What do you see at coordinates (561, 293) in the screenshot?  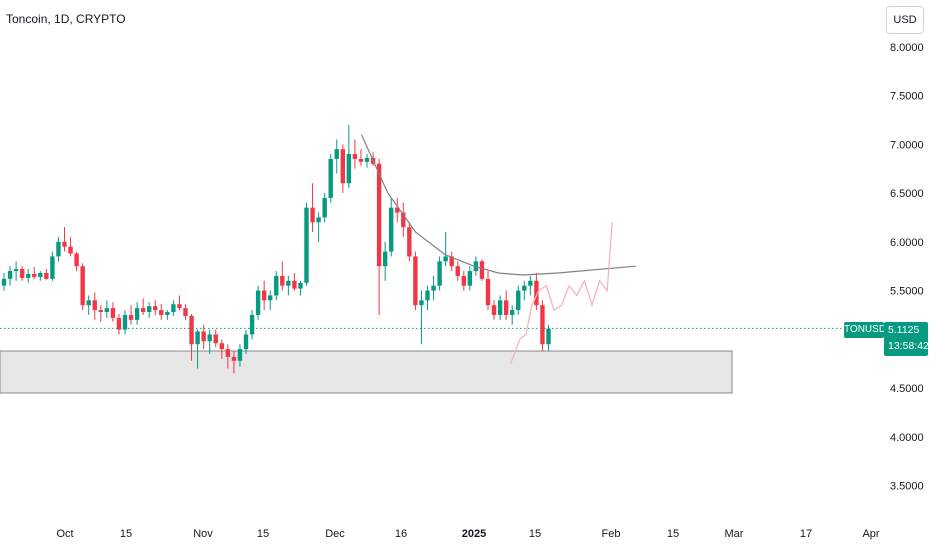 I see `projection-path` at bounding box center [561, 293].